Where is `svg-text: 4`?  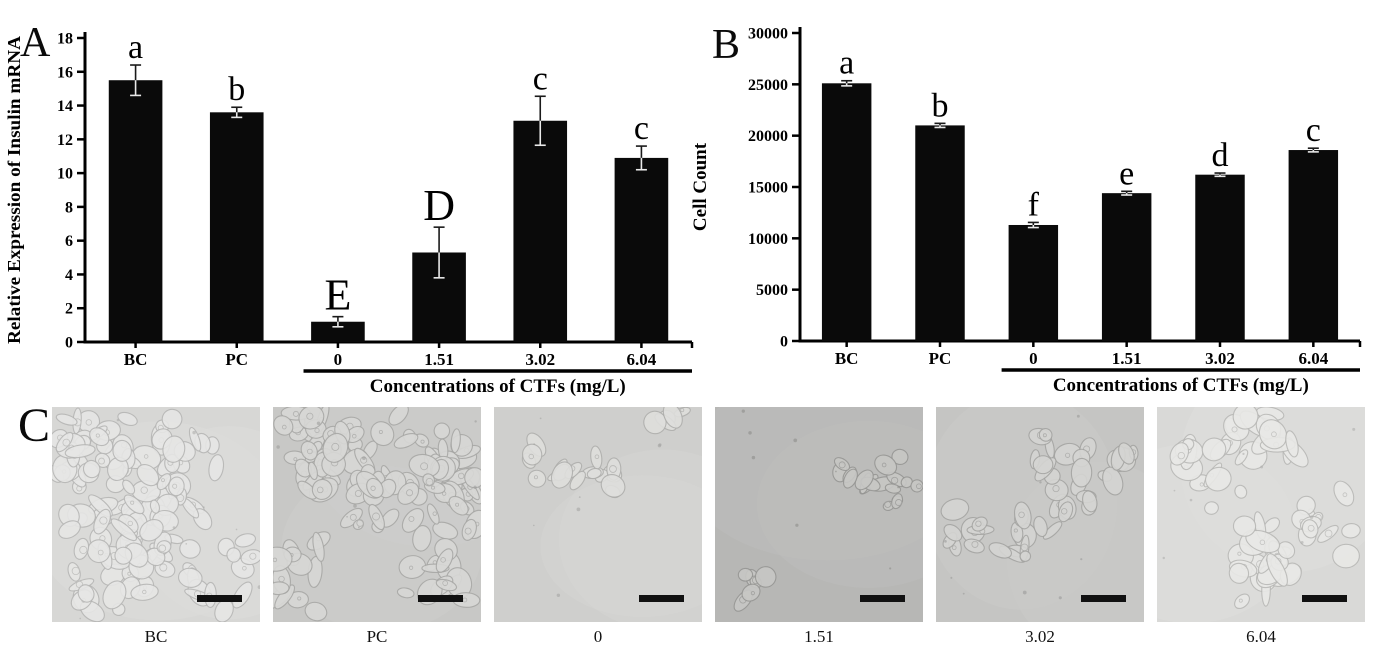 svg-text: 4 is located at coordinates (69, 275).